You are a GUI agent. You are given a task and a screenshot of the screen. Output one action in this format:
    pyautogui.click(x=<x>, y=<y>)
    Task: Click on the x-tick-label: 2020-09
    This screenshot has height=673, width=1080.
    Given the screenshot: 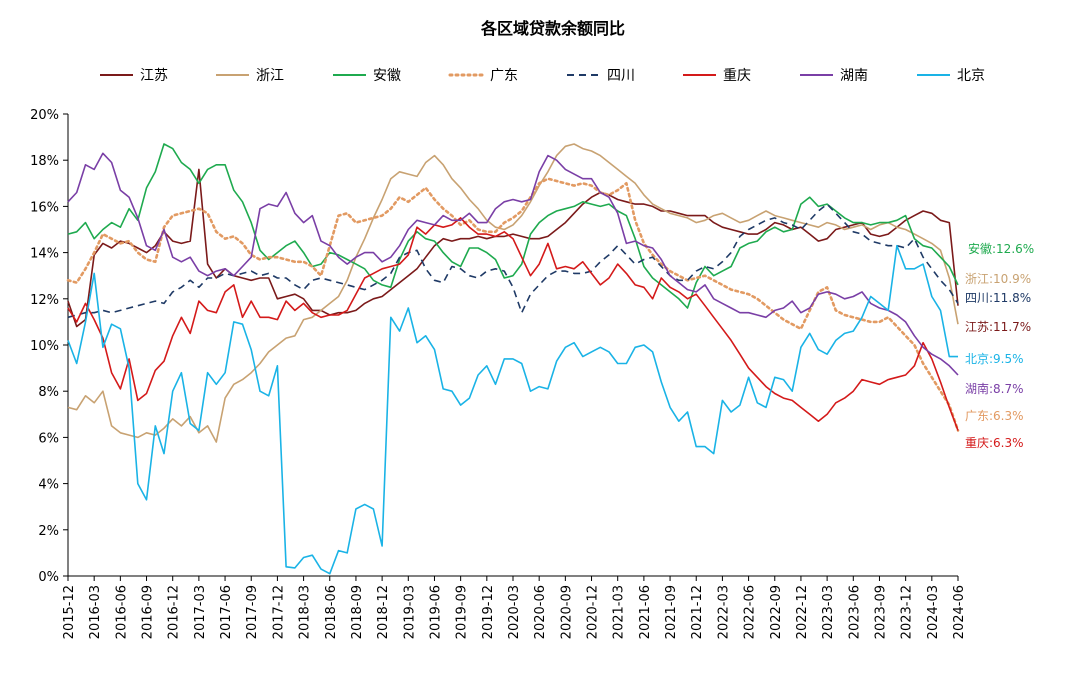 What is the action you would take?
    pyautogui.click(x=566, y=612)
    